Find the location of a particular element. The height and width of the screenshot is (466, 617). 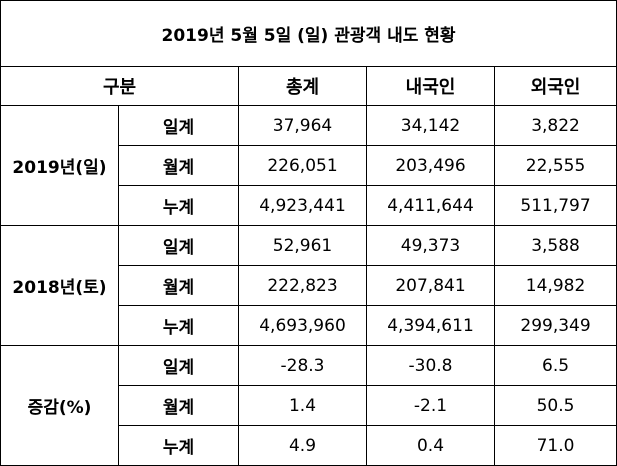

data-row: 월계 1.4 -2.1 50.5 is located at coordinates (309, 405).